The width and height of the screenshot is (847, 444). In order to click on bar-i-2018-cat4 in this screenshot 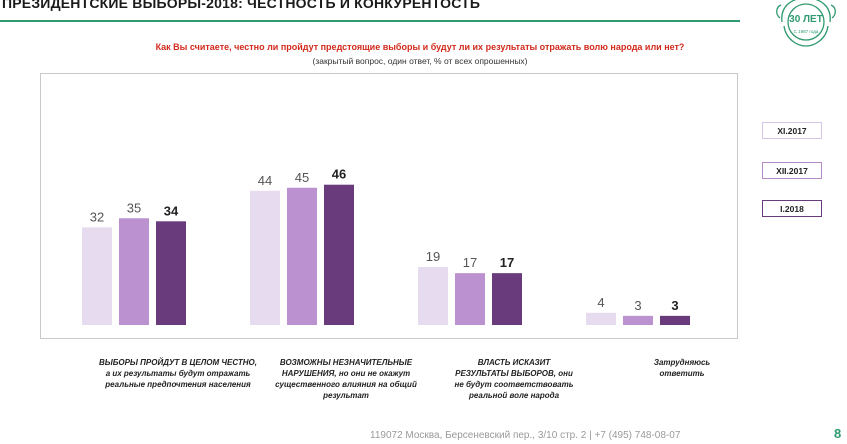, I will do `click(675, 320)`.